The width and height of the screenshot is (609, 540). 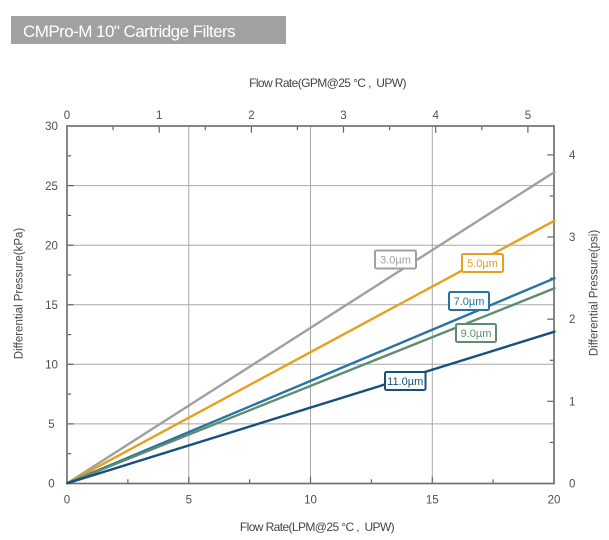 I want to click on svg-text: 30, so click(x=51, y=127).